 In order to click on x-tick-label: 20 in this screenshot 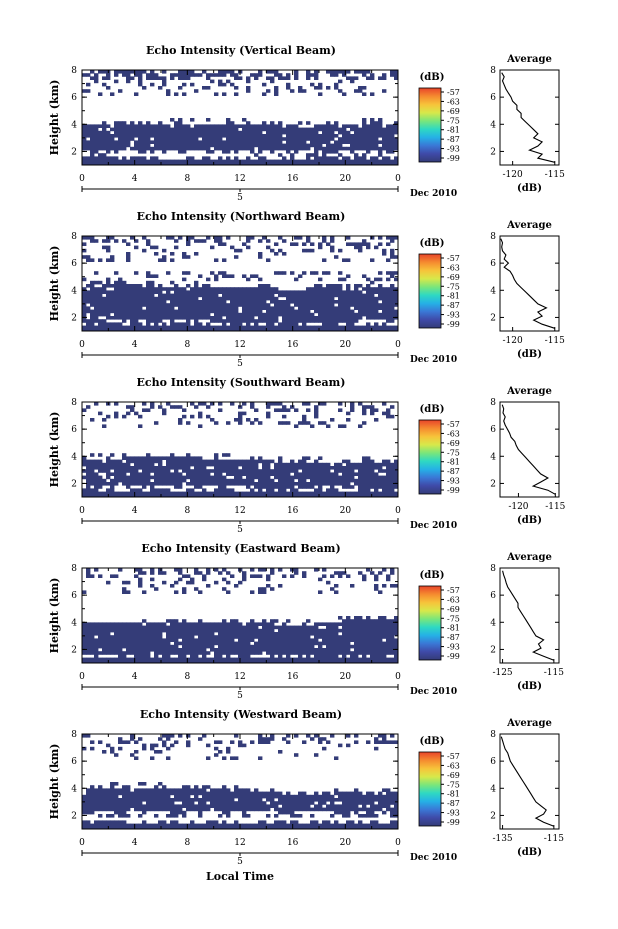, I will do `click(346, 345)`.